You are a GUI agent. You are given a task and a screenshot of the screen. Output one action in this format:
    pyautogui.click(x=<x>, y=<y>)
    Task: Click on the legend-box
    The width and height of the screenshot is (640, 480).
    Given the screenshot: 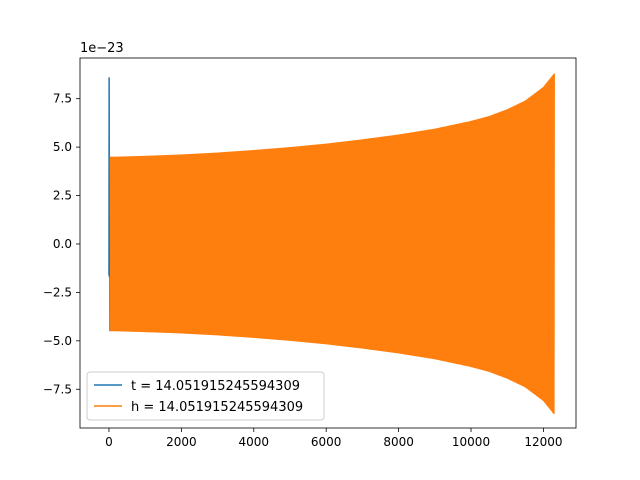 What is the action you would take?
    pyautogui.click(x=205, y=396)
    